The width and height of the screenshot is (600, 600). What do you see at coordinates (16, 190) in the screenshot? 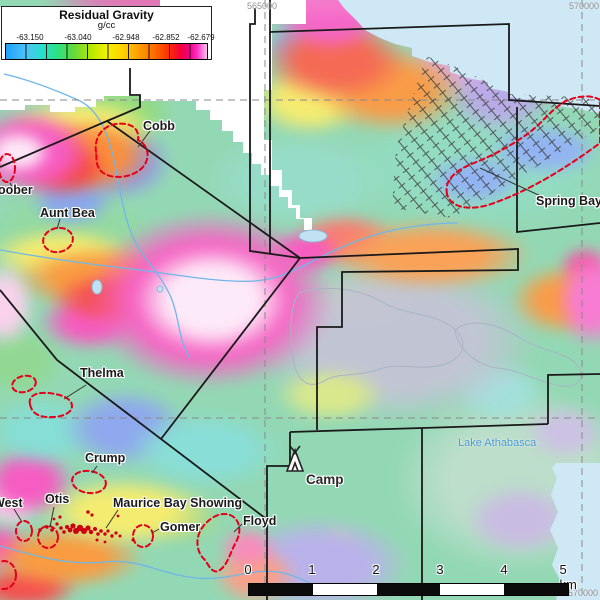
I see `label-goober: oober` at bounding box center [16, 190].